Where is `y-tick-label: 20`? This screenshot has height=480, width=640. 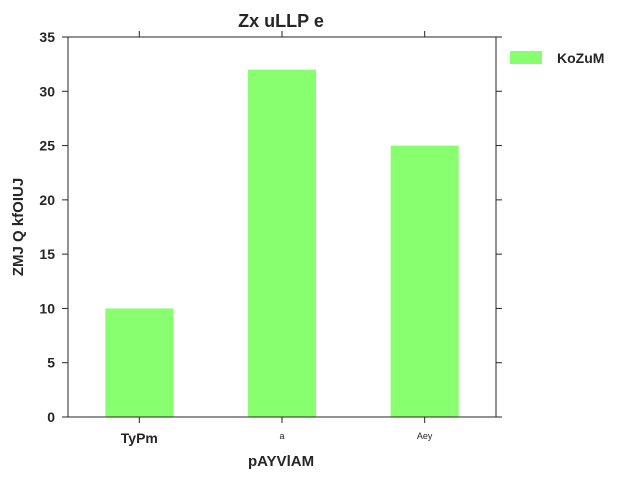
y-tick-label: 20 is located at coordinates (47, 200).